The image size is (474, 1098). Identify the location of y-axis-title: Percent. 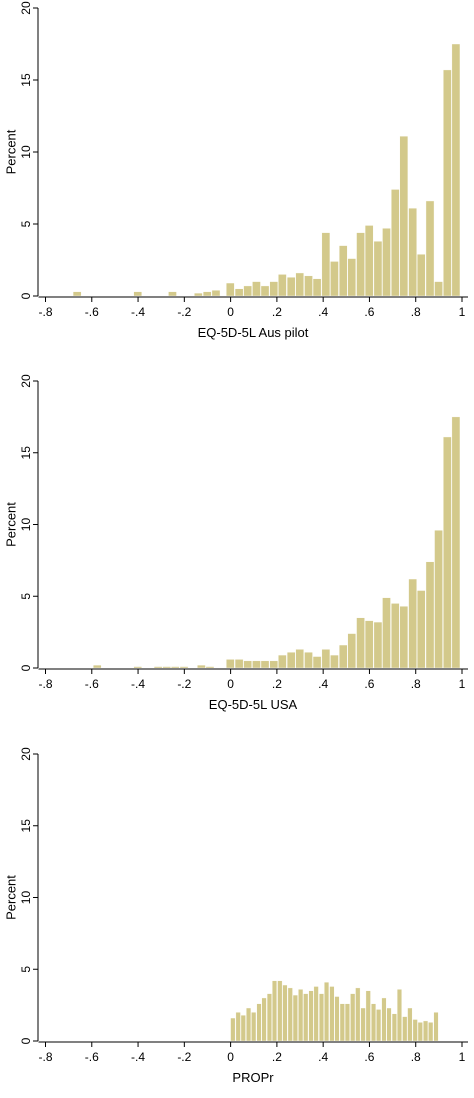
(10, 524).